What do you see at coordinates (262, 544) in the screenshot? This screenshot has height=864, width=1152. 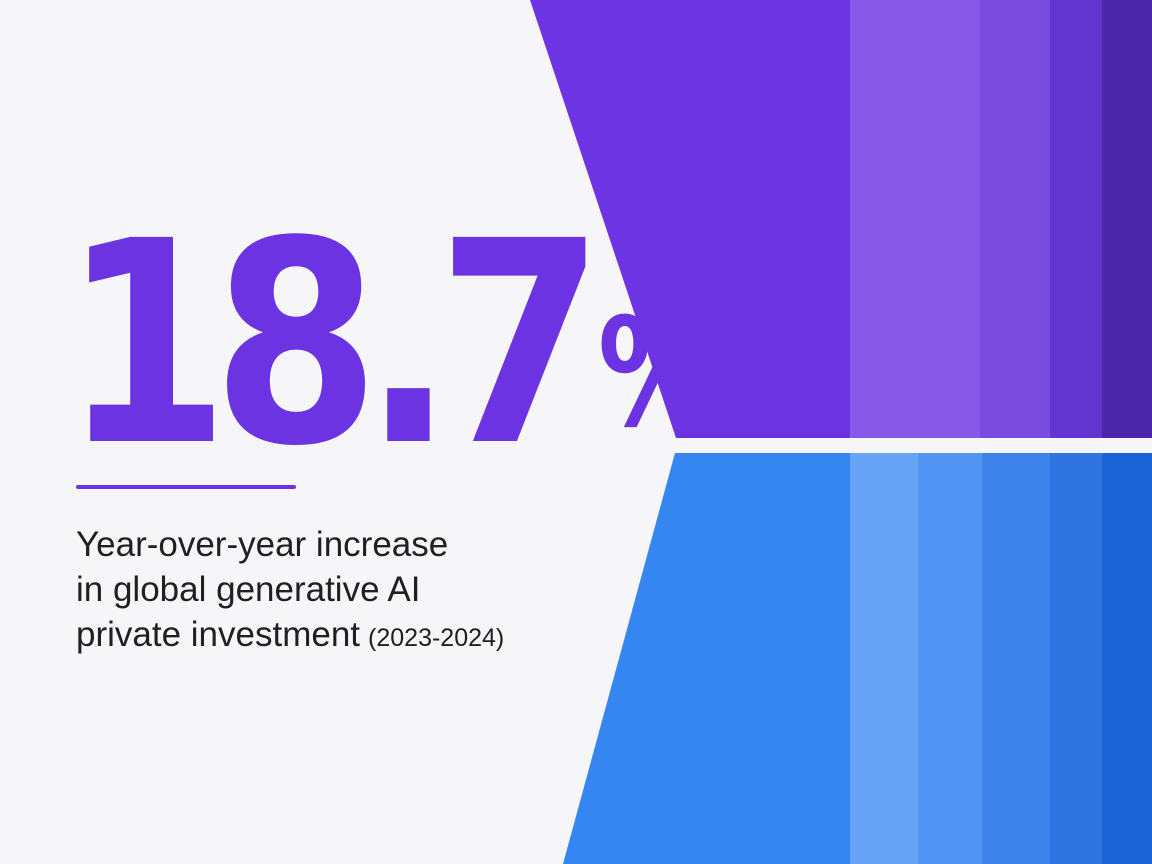 I see `description-line-1: Year-over-year increase` at bounding box center [262, 544].